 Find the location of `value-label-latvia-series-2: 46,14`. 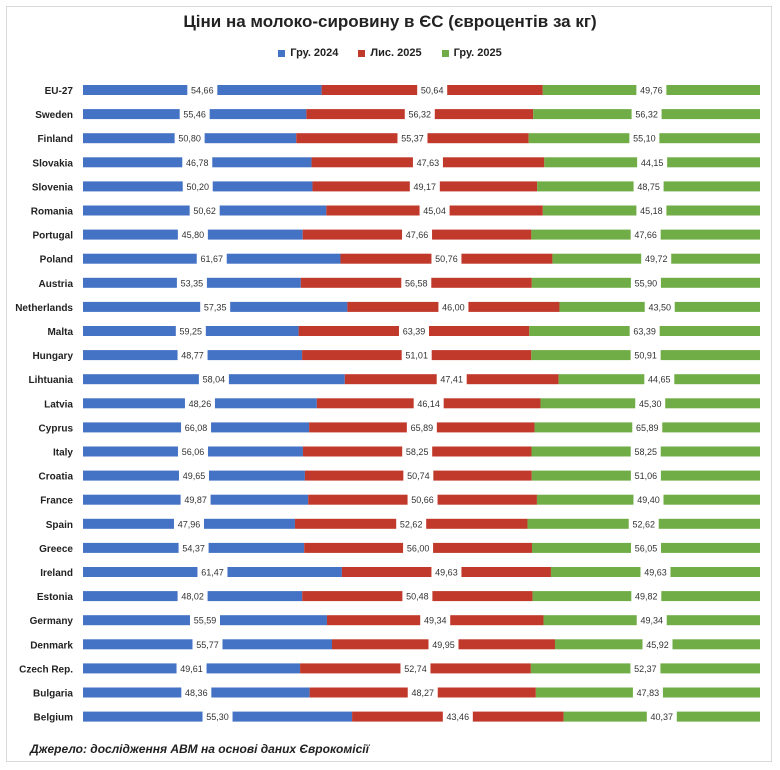

value-label-latvia-series-2: 46,14 is located at coordinates (428, 404).